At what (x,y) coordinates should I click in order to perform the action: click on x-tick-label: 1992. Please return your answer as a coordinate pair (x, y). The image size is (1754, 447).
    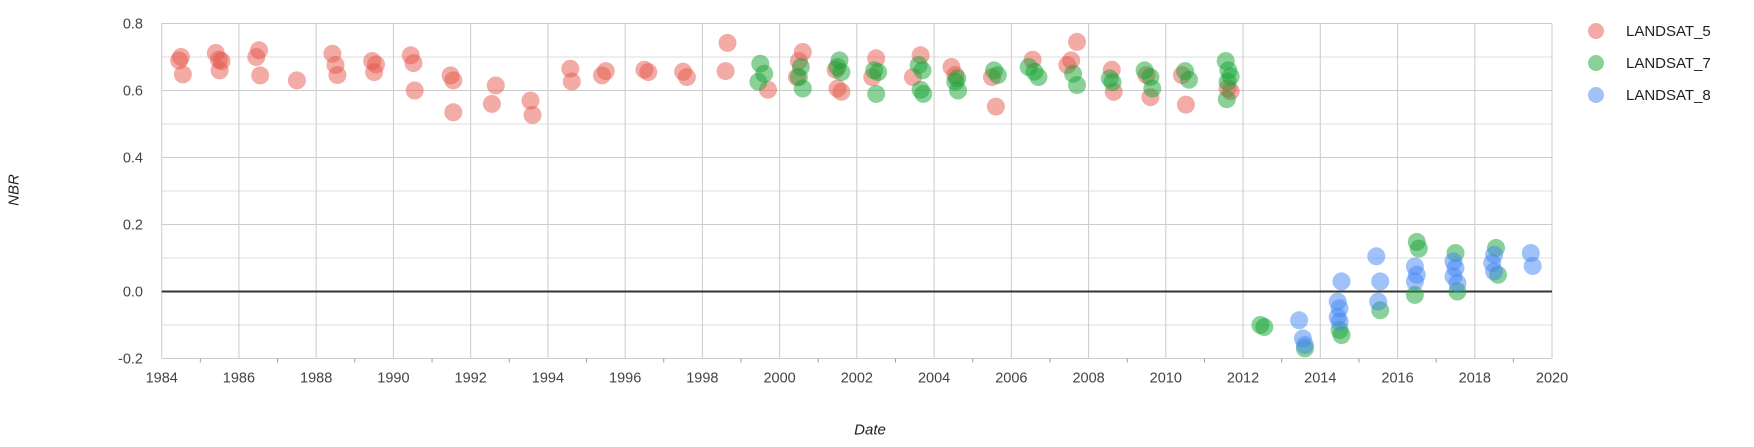
    Looking at the image, I should click on (471, 379).